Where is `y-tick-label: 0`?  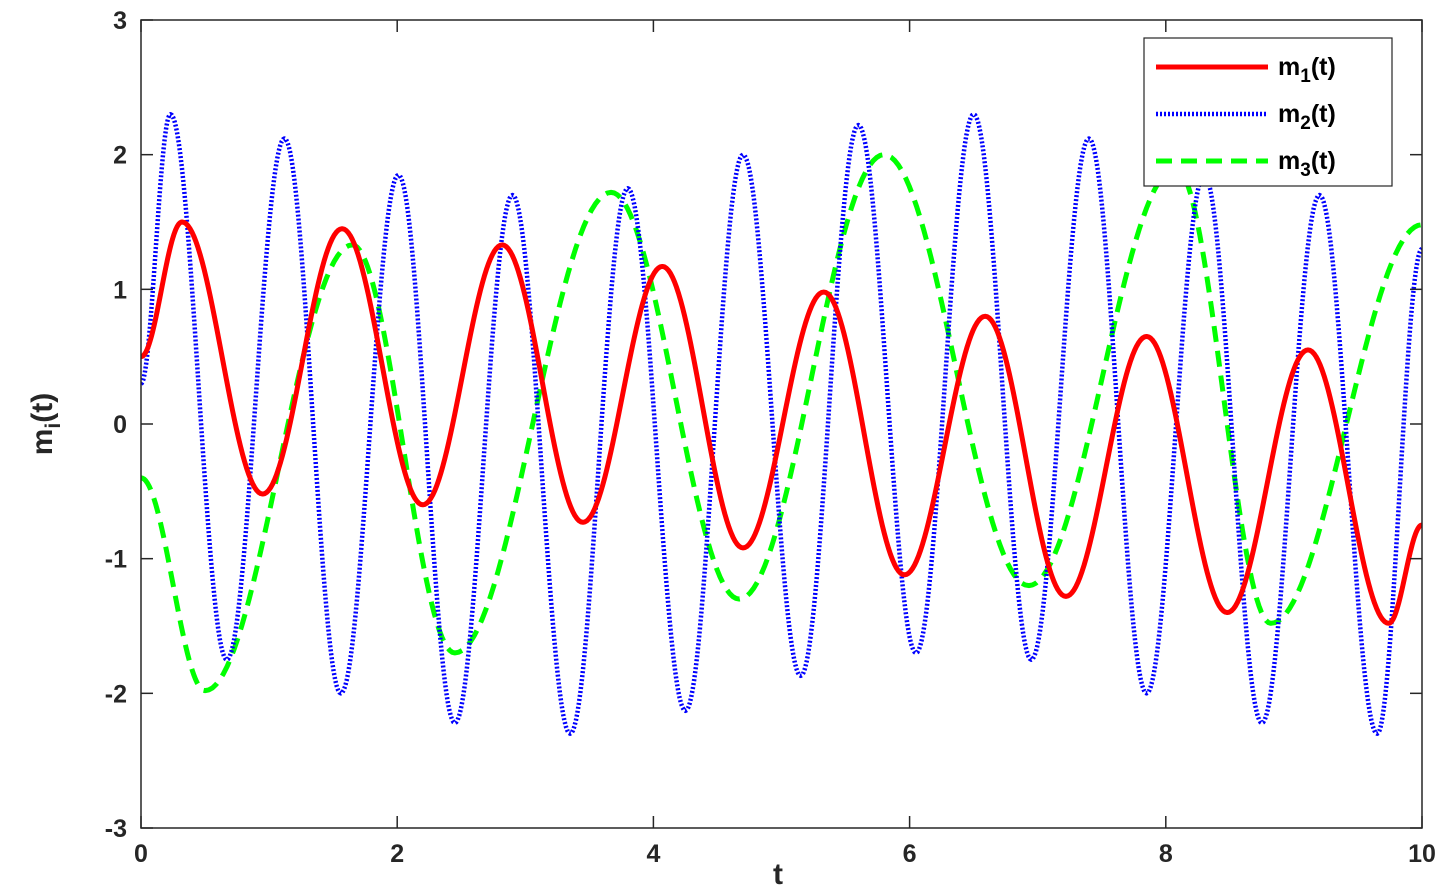
y-tick-label: 0 is located at coordinates (120, 425).